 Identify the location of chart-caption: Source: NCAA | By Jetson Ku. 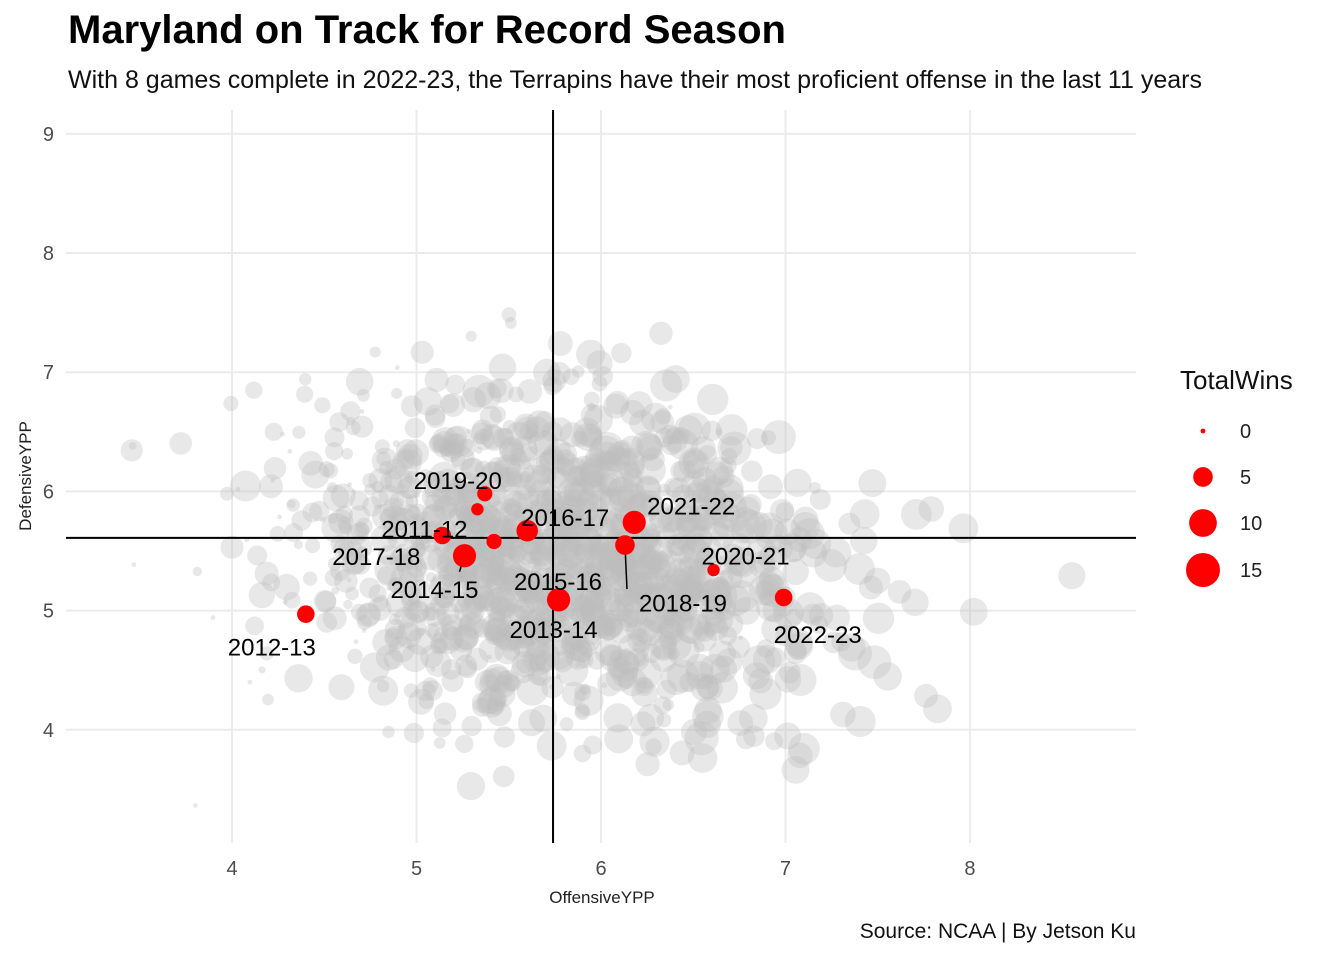
(997, 931).